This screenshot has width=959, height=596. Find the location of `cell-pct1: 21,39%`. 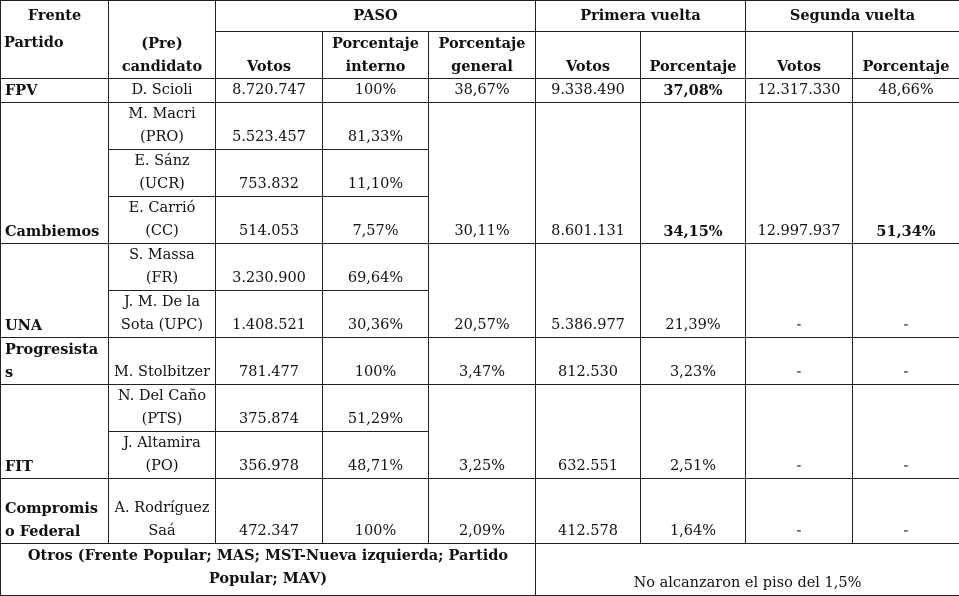

cell-pct1: 21,39% is located at coordinates (693, 291).